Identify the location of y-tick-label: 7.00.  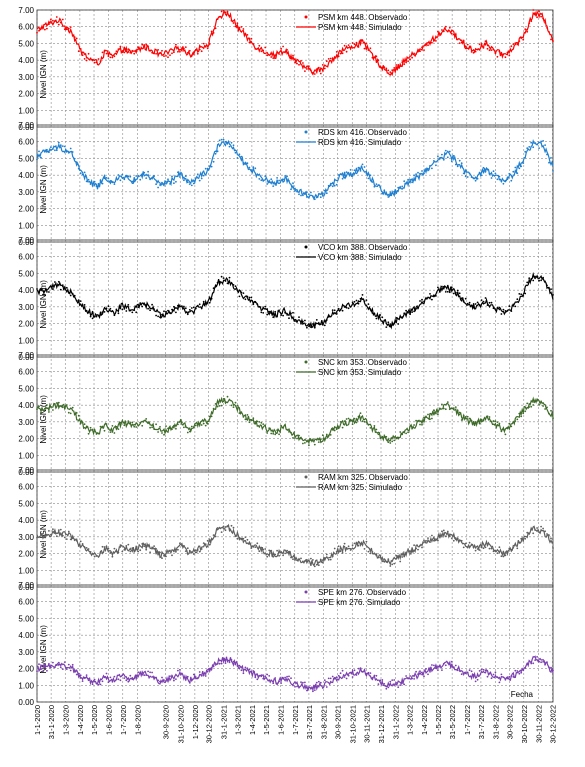
(26, 240).